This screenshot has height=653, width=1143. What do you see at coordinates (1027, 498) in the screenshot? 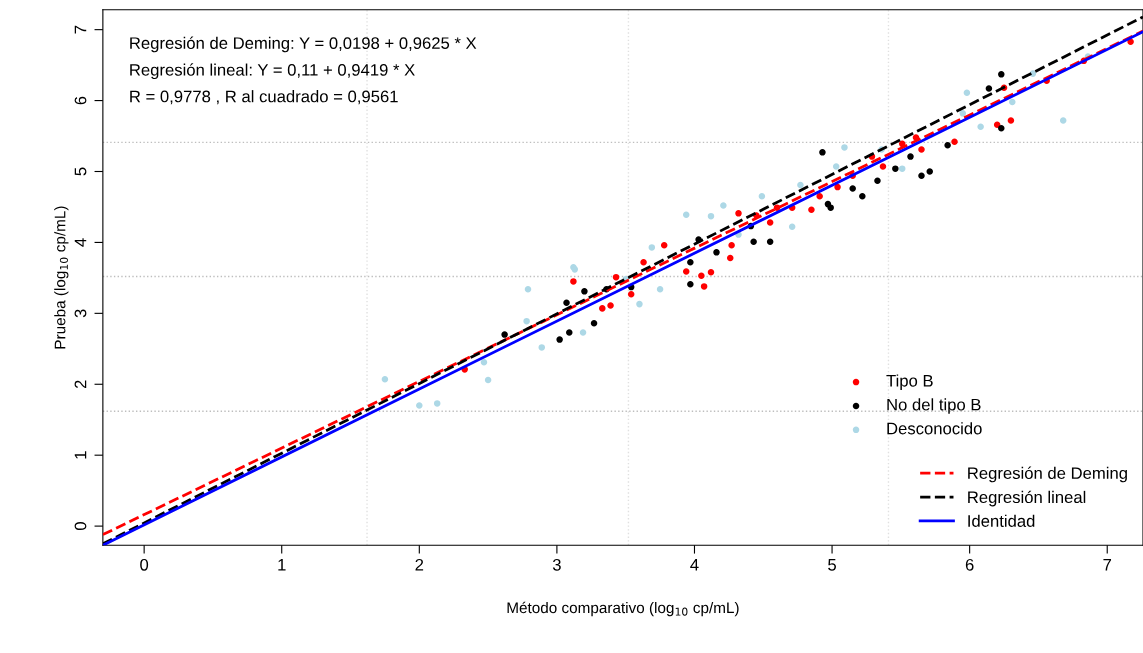
I see `legend-label: Regresión lineal` at bounding box center [1027, 498].